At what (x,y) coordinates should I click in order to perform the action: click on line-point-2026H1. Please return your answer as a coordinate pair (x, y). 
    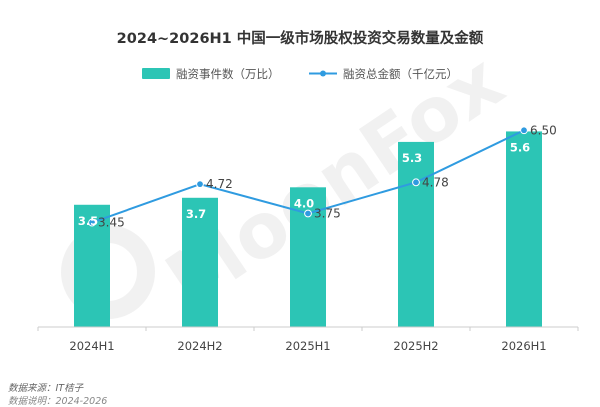
    Looking at the image, I should click on (524, 130).